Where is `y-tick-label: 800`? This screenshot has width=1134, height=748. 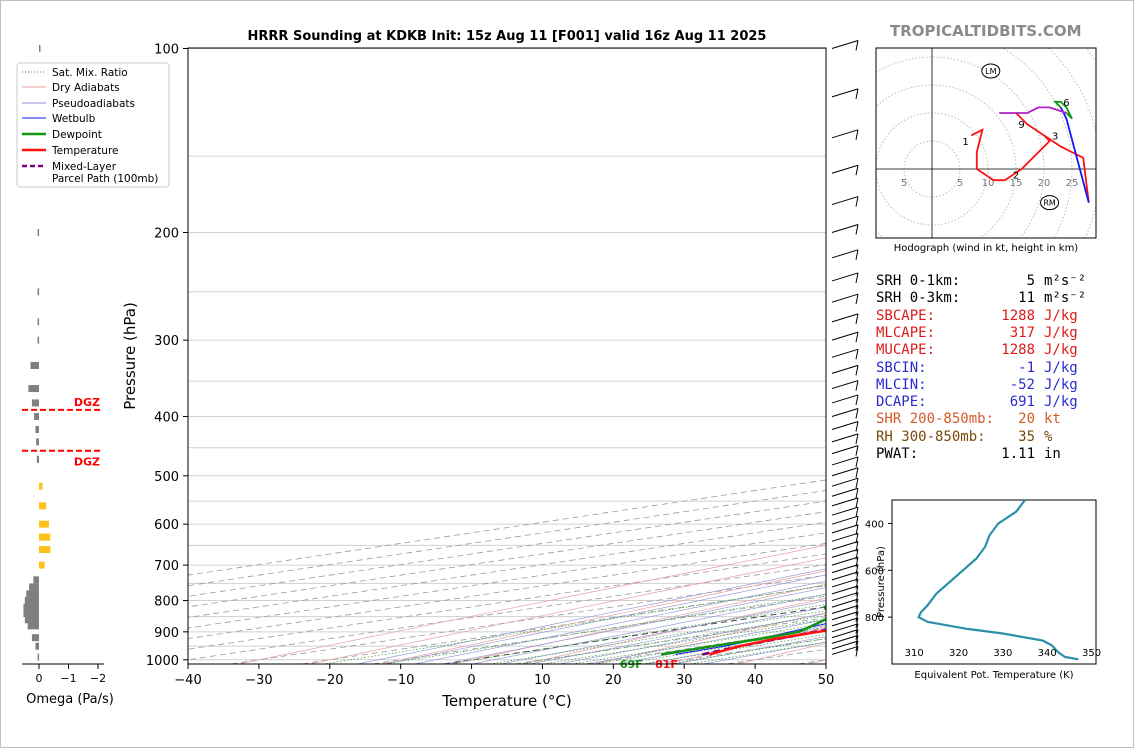
y-tick-label: 800 is located at coordinates (166, 602).